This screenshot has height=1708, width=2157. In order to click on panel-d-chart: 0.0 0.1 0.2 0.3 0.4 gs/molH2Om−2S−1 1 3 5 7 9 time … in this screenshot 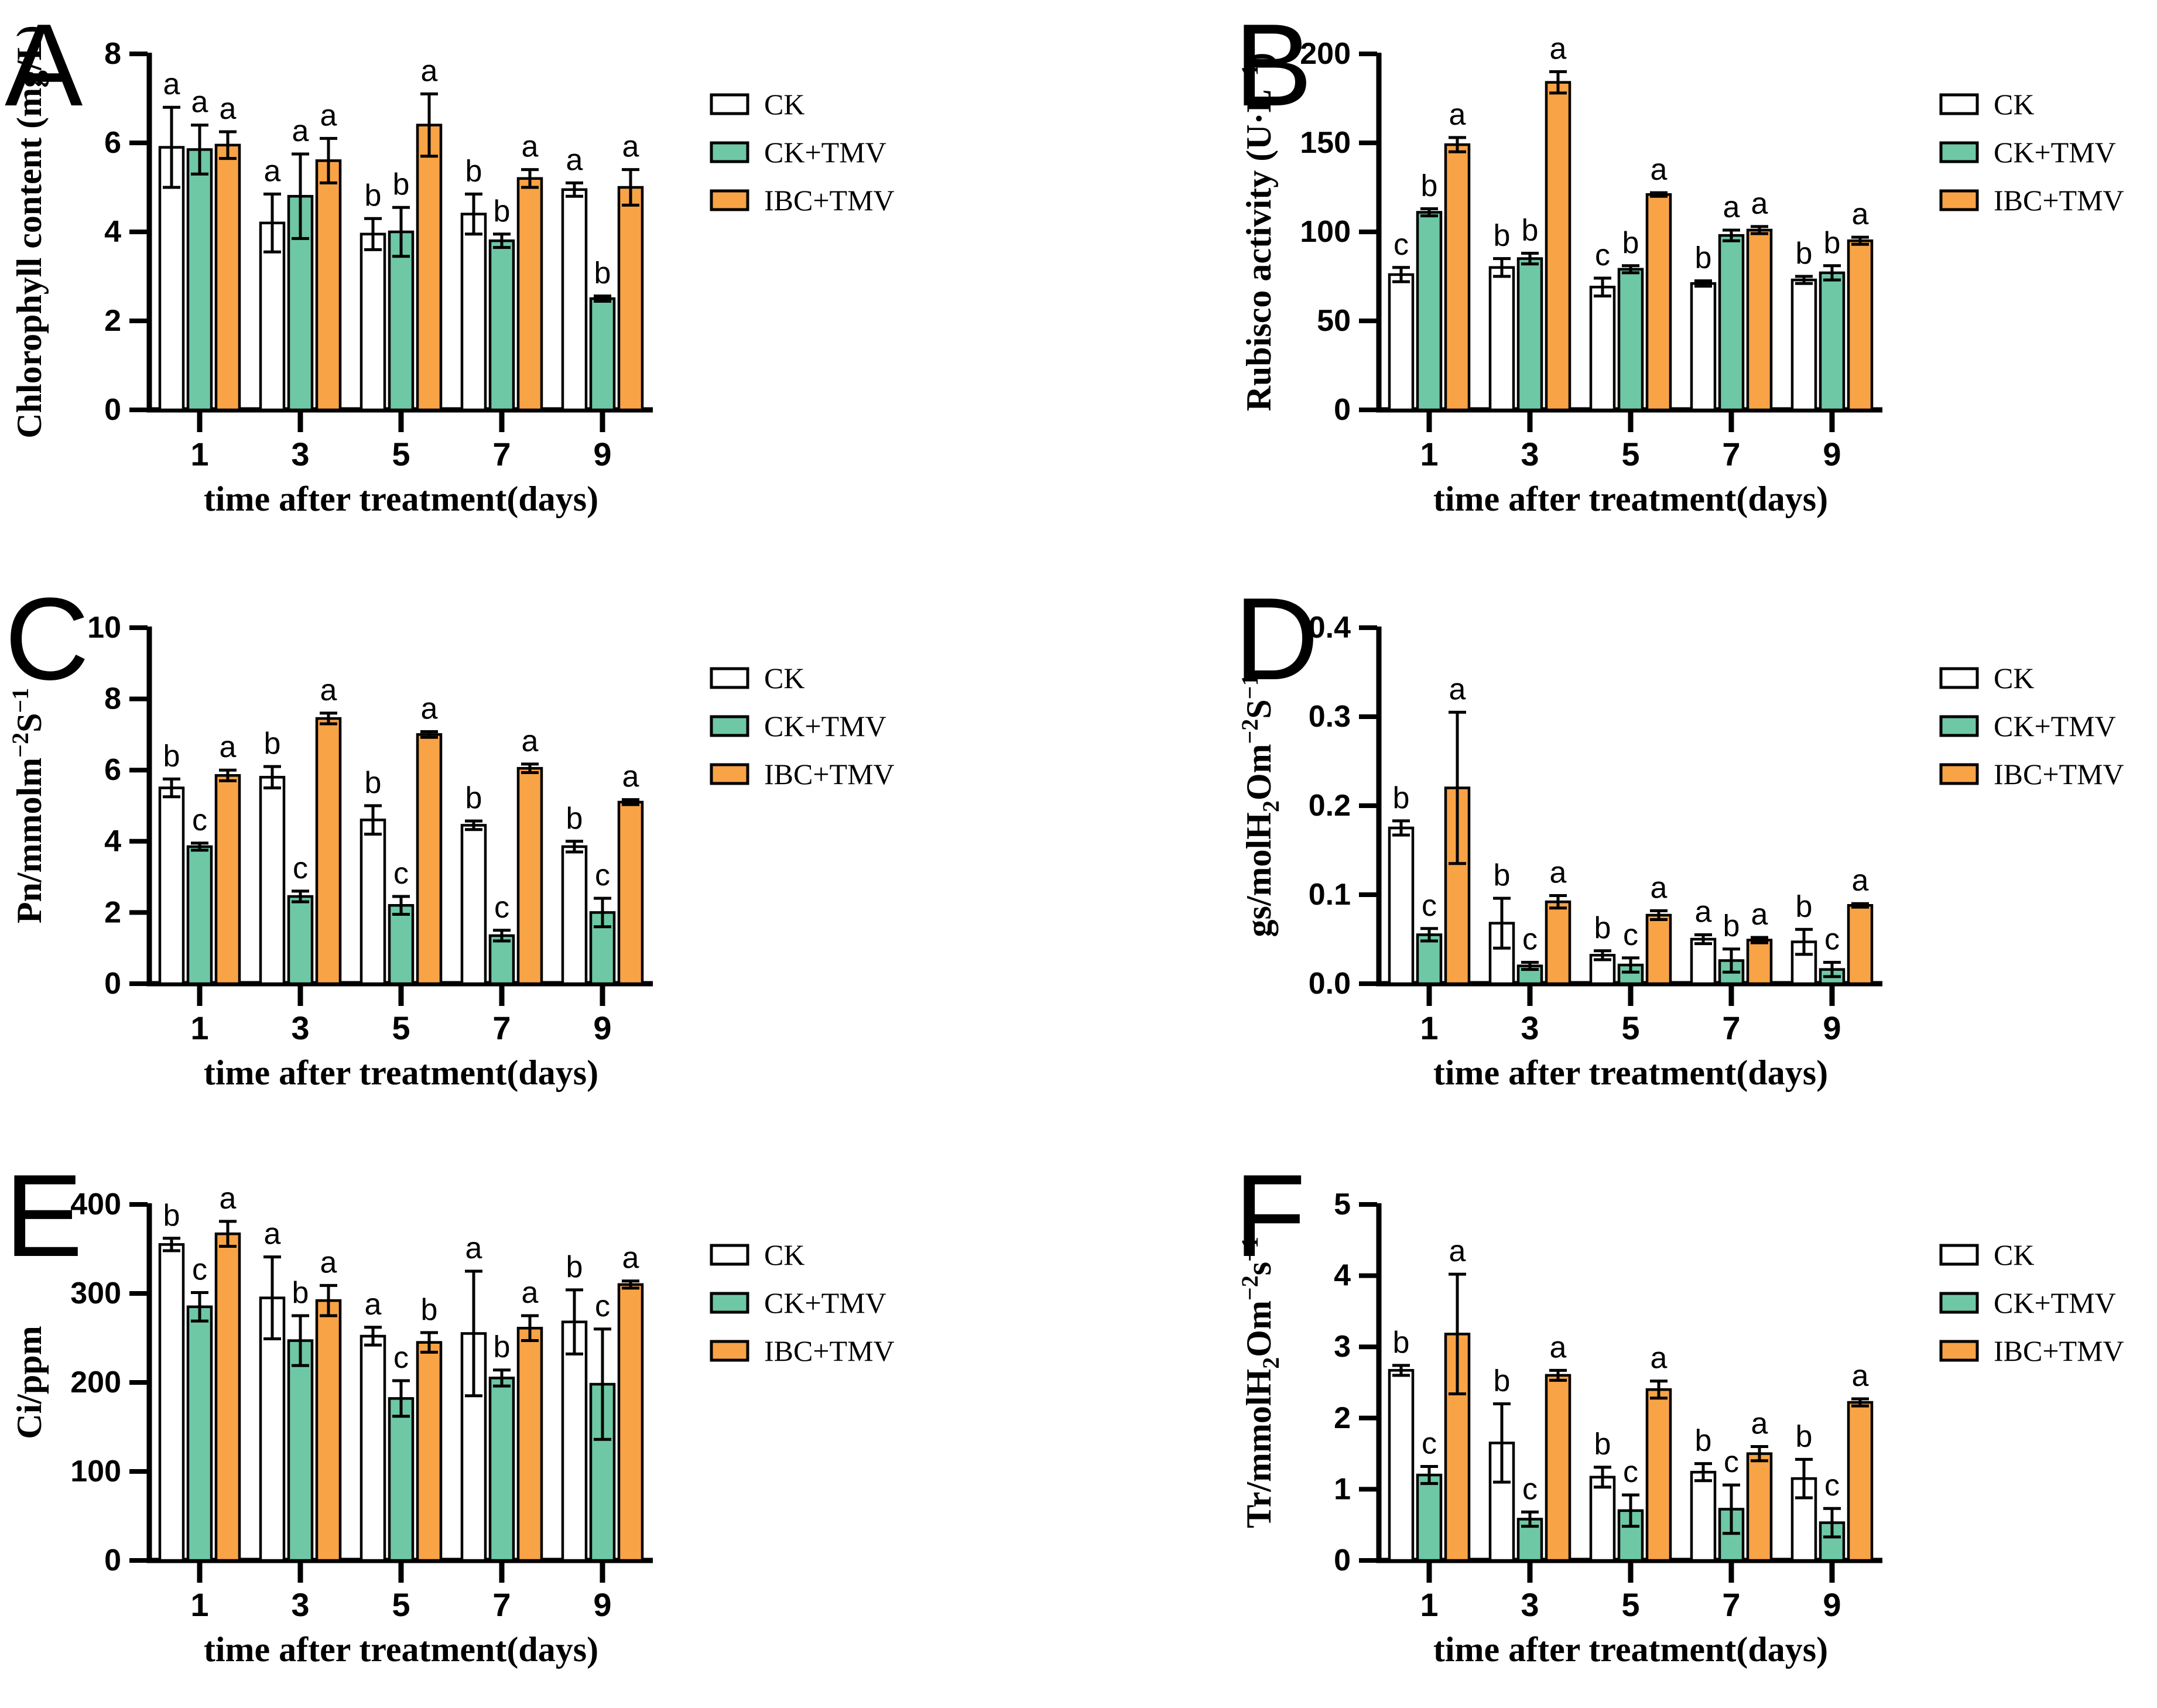, I will do `click(1681, 851)`.